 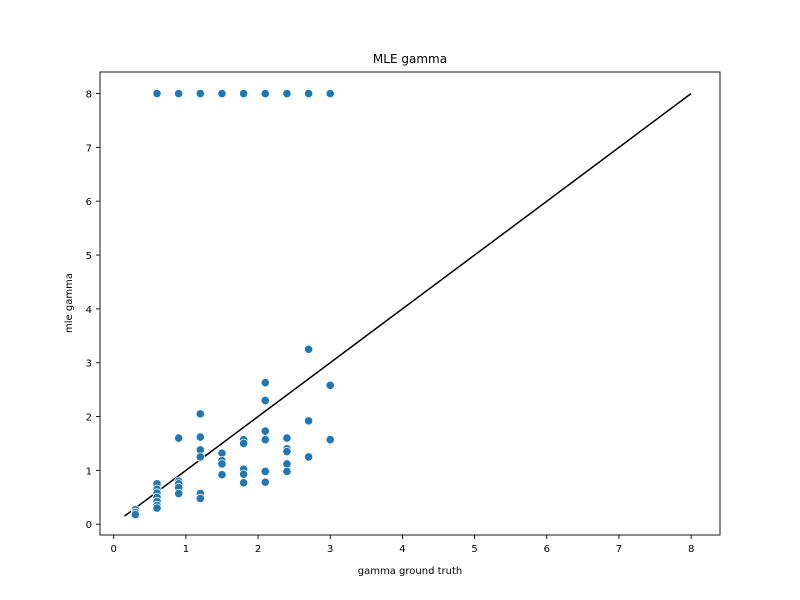 What do you see at coordinates (89, 310) in the screenshot?
I see `y-tick-label: 4` at bounding box center [89, 310].